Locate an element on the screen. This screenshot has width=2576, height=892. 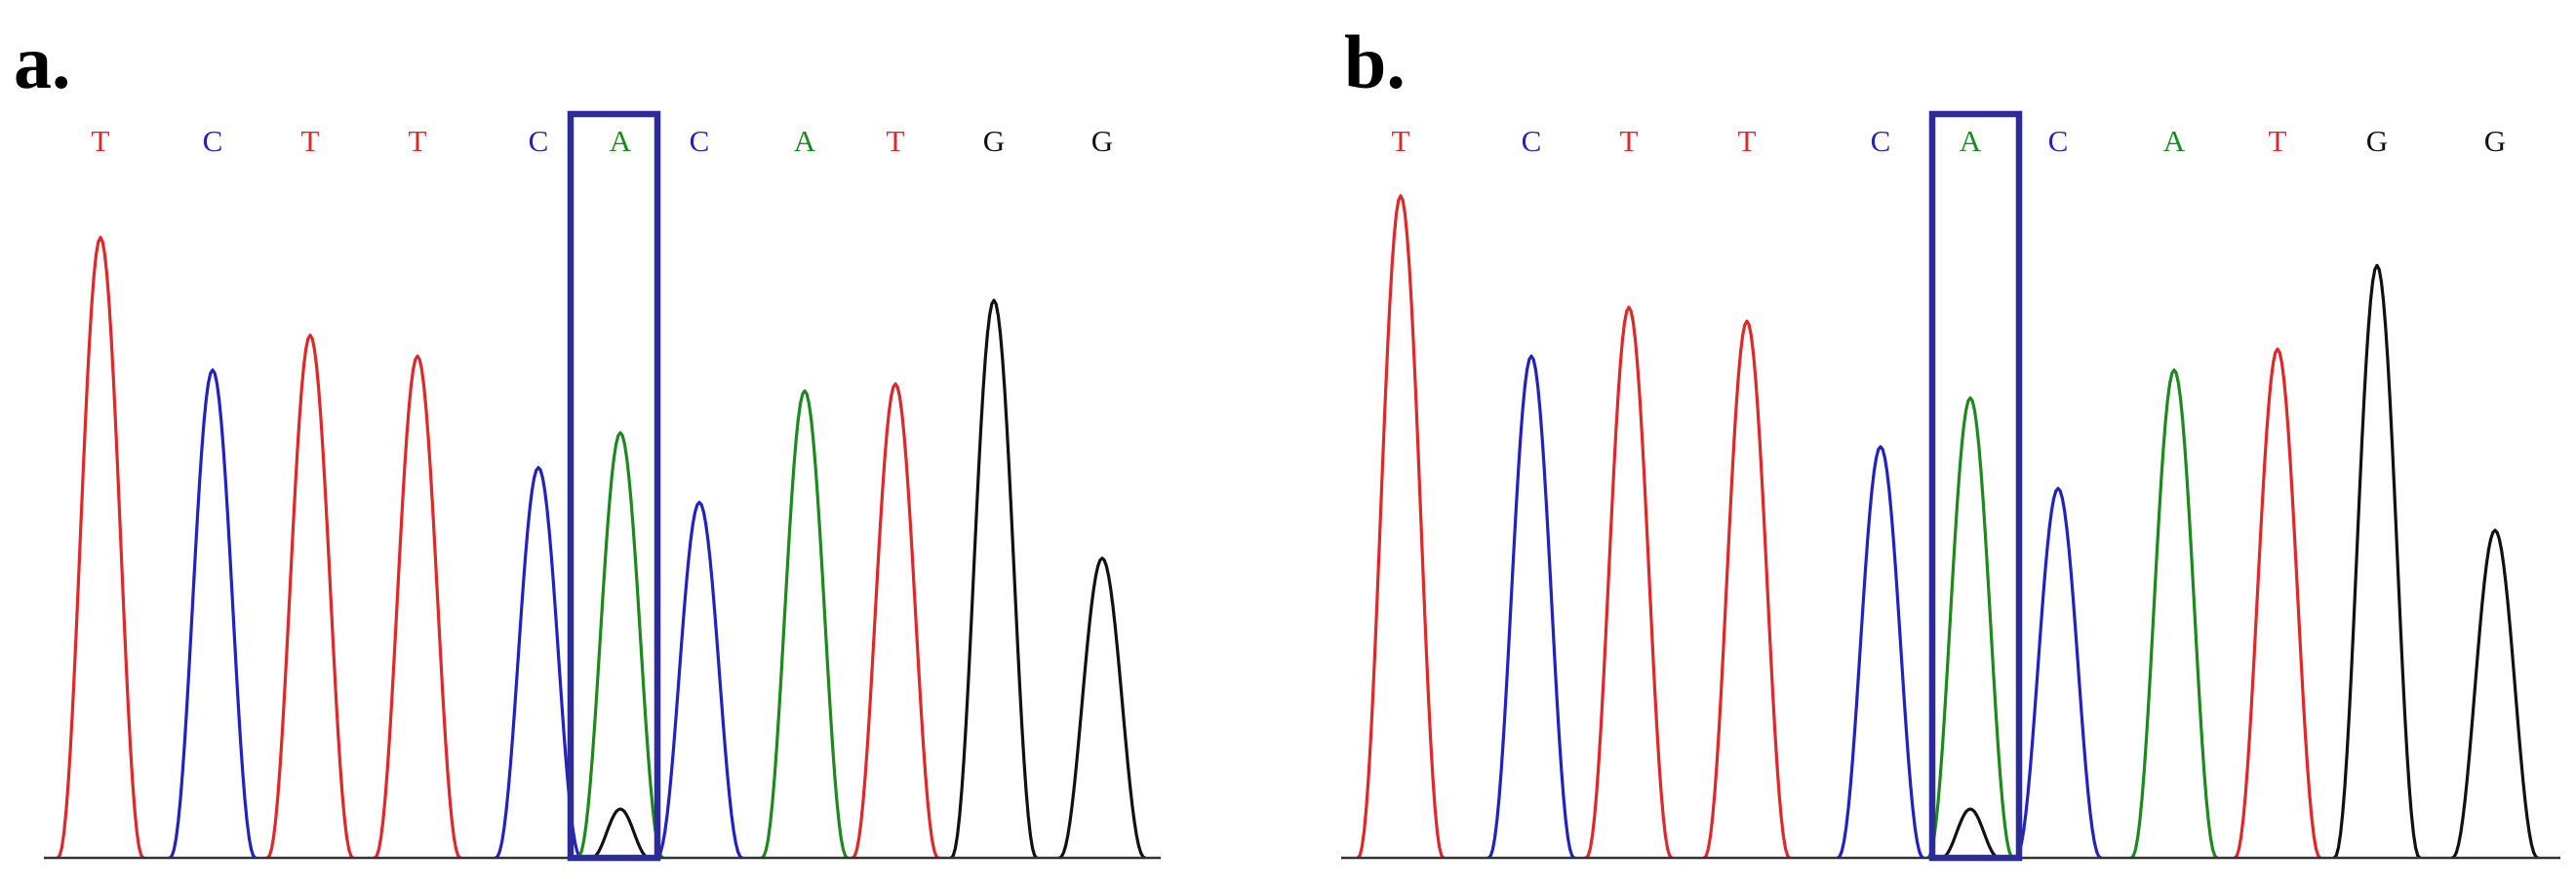
panel-label-a: a. is located at coordinates (42, 61).